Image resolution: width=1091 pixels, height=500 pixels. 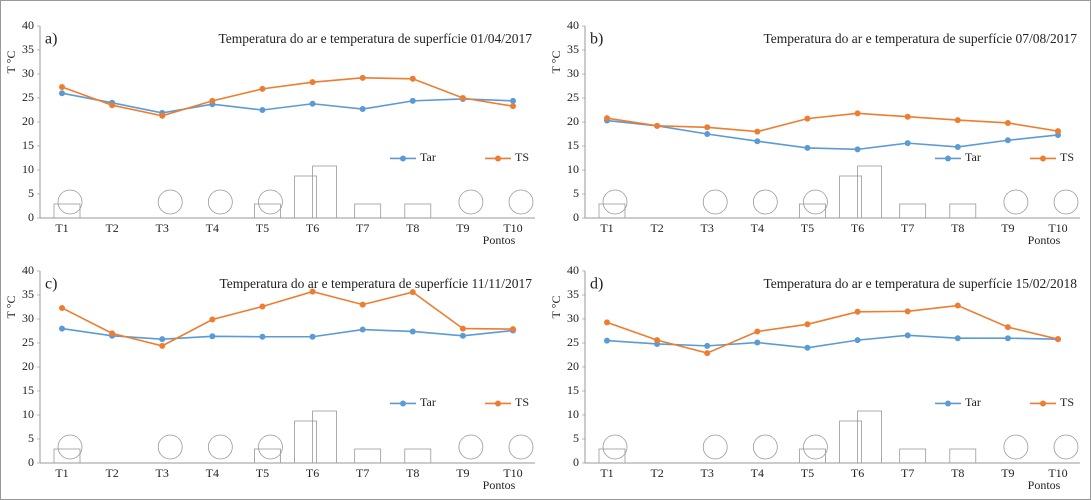 I want to click on x-tick-label: T3, so click(x=162, y=473).